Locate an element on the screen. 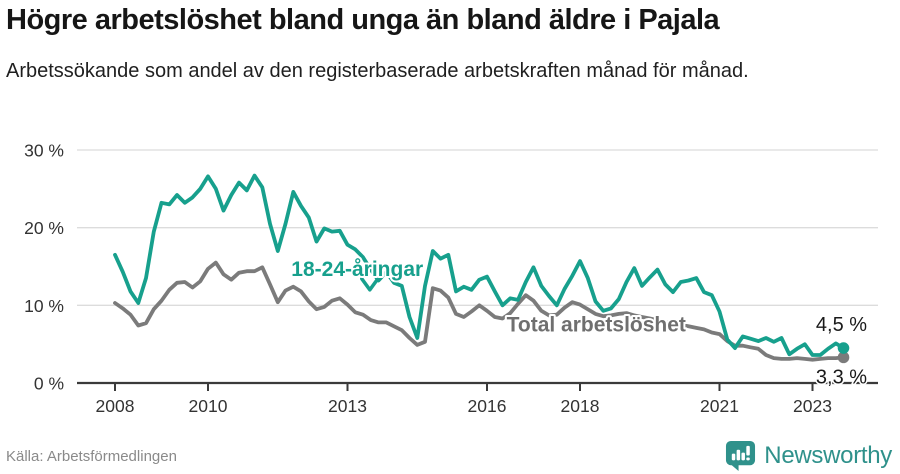 This screenshot has width=900, height=474. annotation-arrow-icon is located at coordinates (370, 284).